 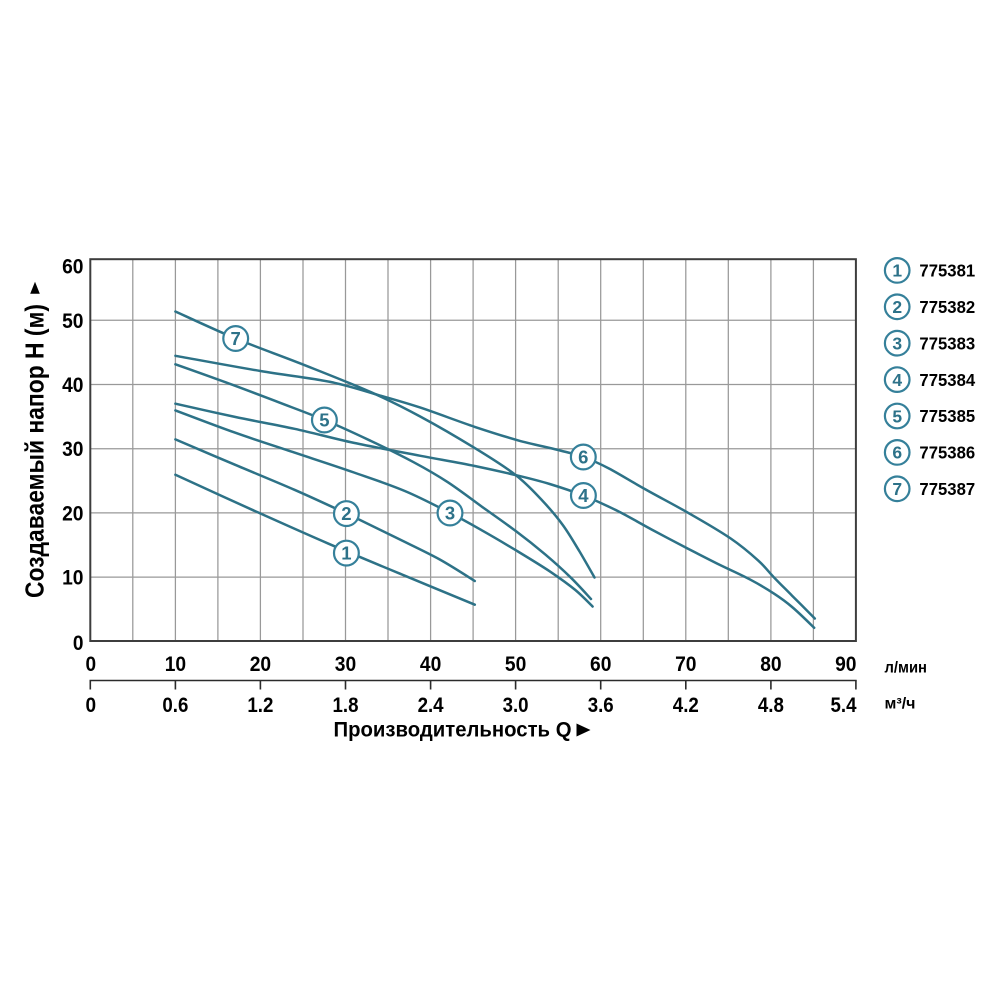 What do you see at coordinates (685, 664) in the screenshot?
I see `svg-text: 70` at bounding box center [685, 664].